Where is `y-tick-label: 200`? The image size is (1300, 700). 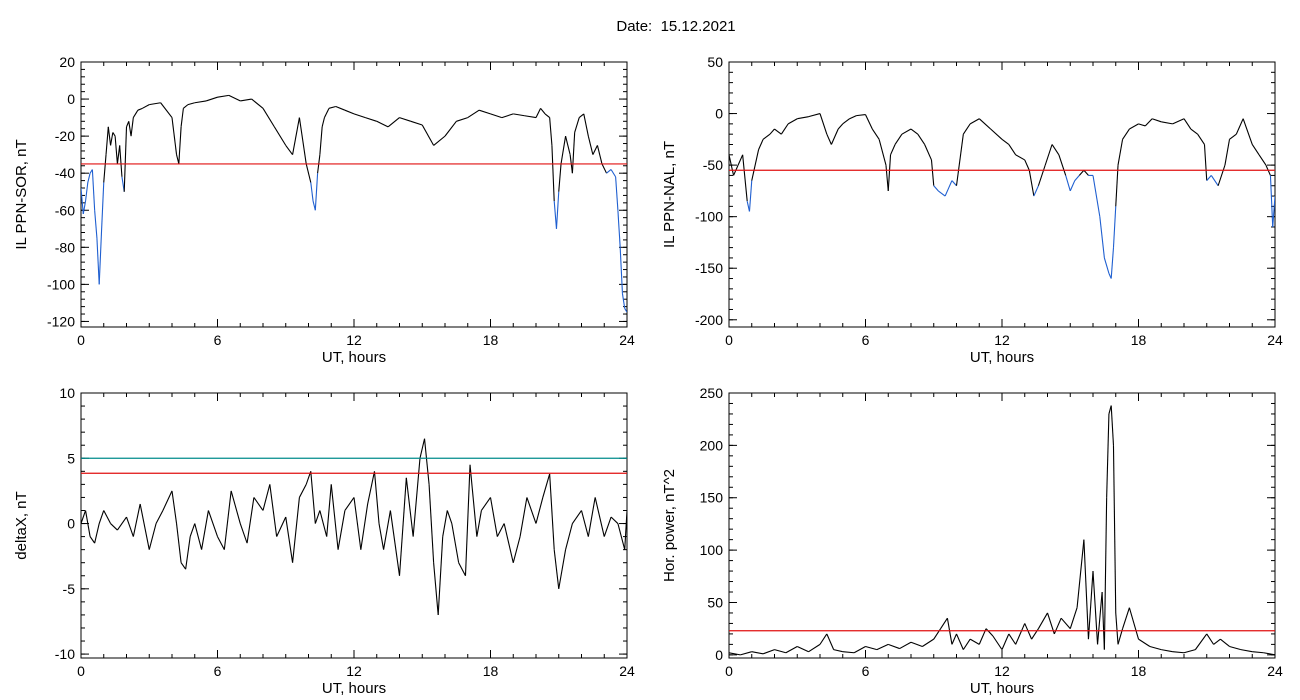 y-tick-label: 200 is located at coordinates (712, 445).